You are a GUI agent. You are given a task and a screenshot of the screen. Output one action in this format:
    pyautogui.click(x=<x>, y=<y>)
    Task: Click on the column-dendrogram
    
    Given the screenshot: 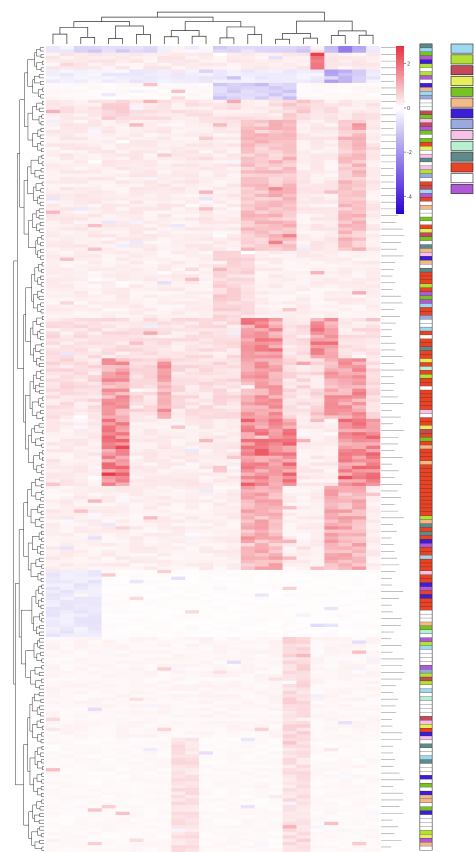 What is the action you would take?
    pyautogui.click(x=213, y=27)
    